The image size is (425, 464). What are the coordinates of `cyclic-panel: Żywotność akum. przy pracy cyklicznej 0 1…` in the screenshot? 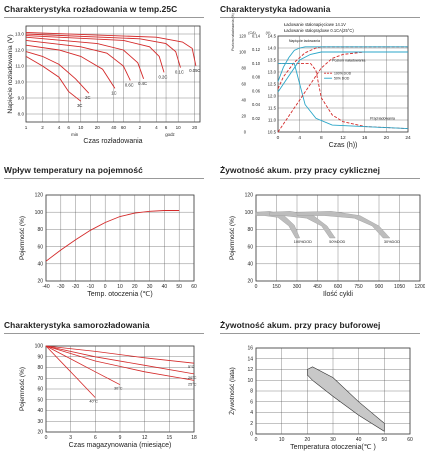 It's located at (322, 234).